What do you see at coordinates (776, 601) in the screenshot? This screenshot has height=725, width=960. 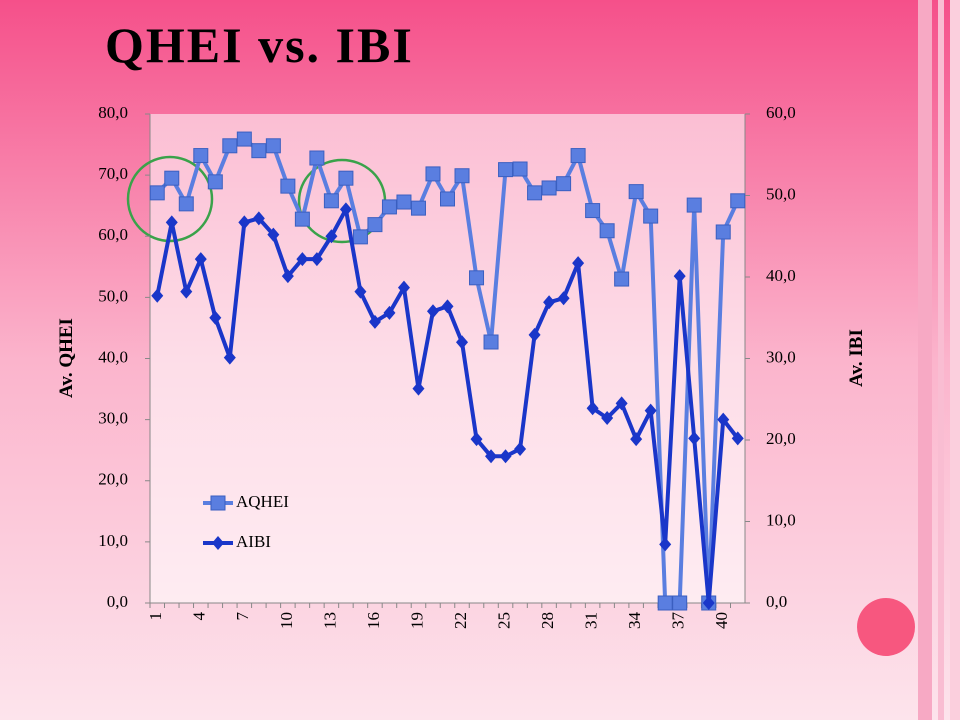 I see `y2-tick-label: 0,0` at bounding box center [776, 601].